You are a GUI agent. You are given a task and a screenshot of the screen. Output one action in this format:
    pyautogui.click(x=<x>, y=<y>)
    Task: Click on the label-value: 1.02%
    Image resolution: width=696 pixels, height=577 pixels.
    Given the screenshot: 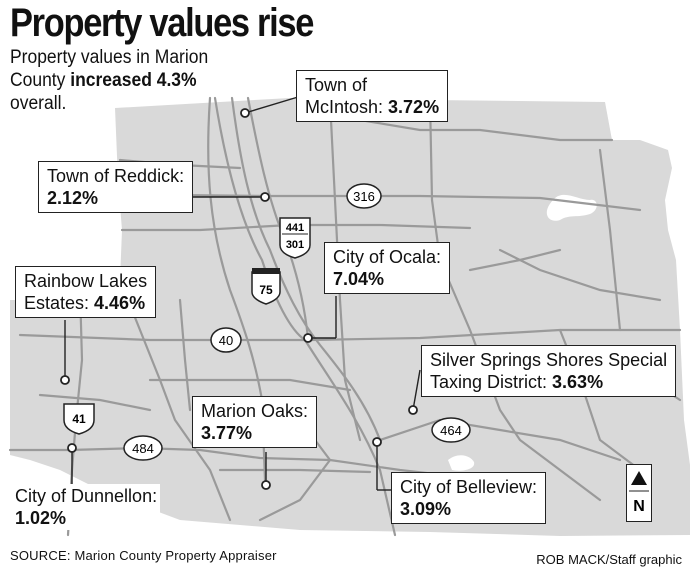 What is the action you would take?
    pyautogui.click(x=41, y=518)
    